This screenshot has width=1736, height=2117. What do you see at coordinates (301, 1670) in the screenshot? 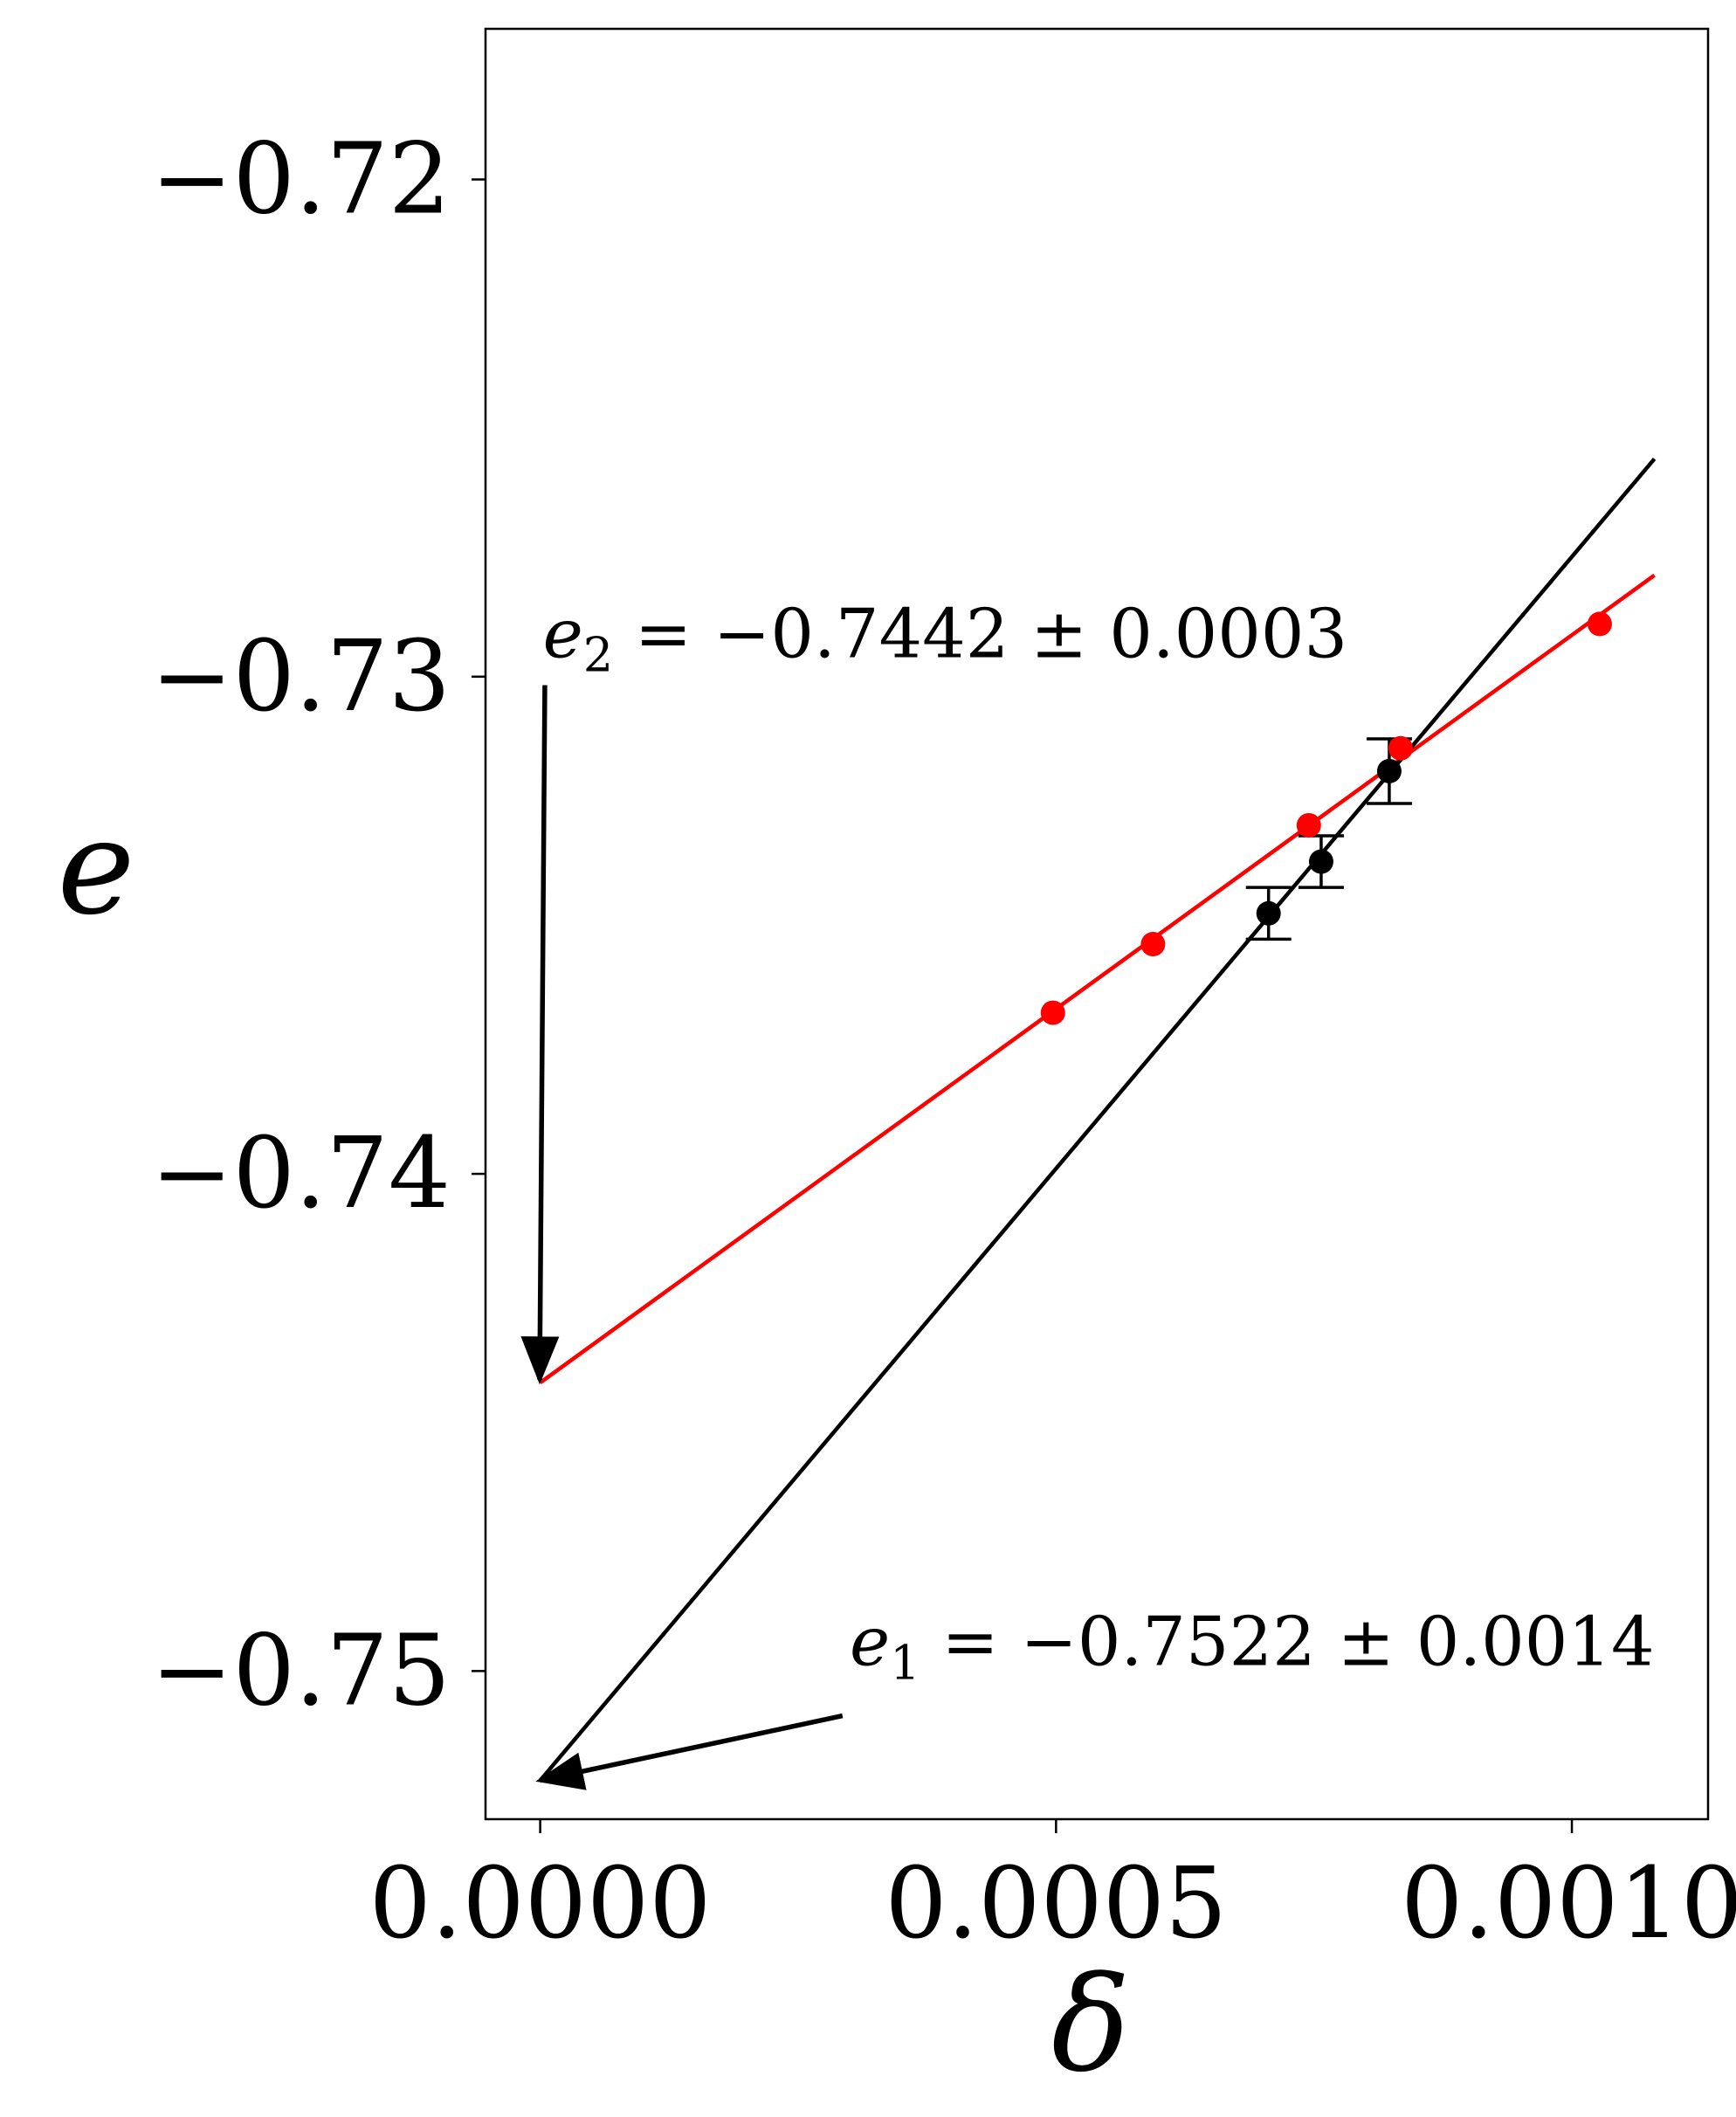
I see `y-tick-label: −0.75` at bounding box center [301, 1670].